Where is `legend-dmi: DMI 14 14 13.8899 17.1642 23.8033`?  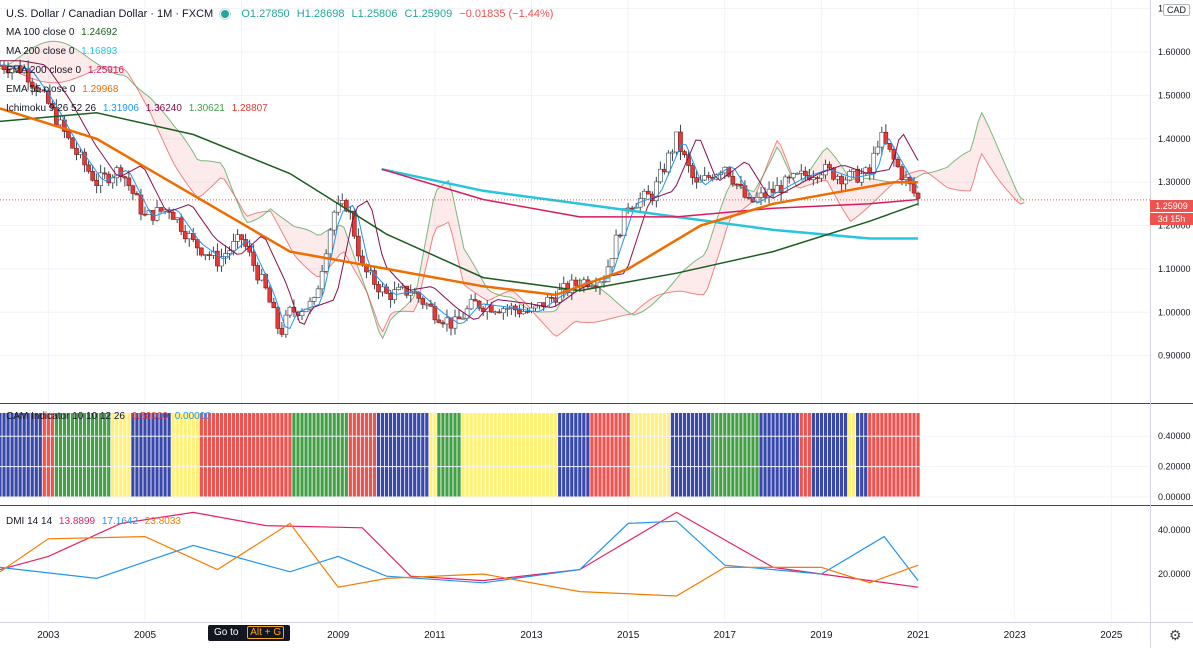
legend-dmi: DMI 14 14 13.8899 17.1642 23.8033 is located at coordinates (95, 522).